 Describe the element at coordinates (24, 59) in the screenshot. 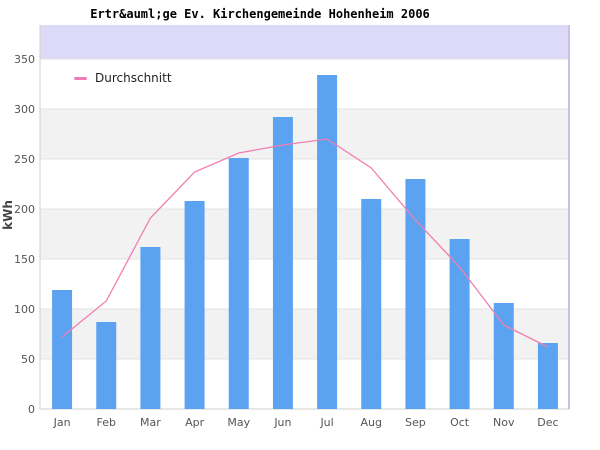

I see `y-tick-label-350: 350` at that location.